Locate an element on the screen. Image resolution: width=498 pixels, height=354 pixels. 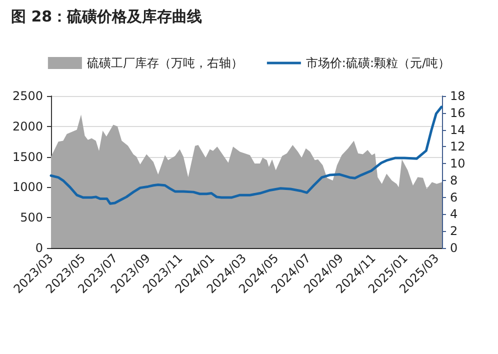
y2-tick-label: 10 is located at coordinates (458, 163).